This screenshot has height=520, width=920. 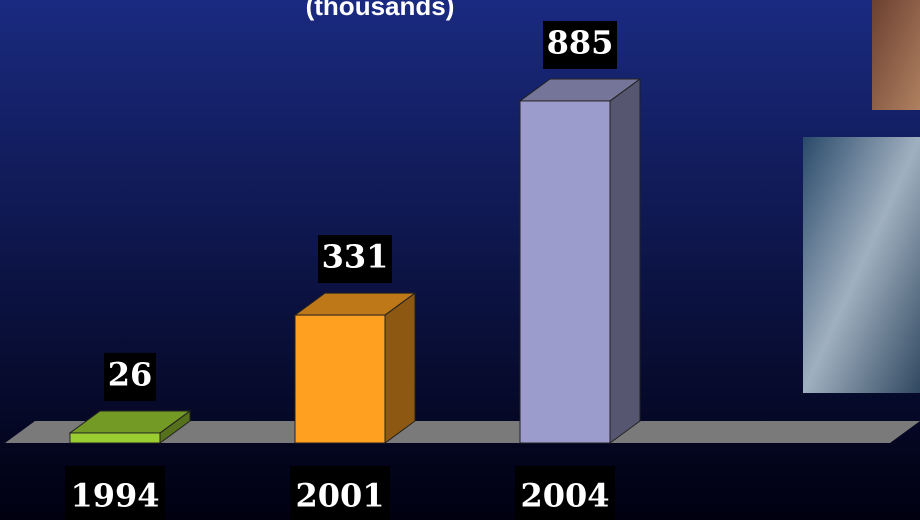 I want to click on value-label: 26, so click(x=130, y=374).